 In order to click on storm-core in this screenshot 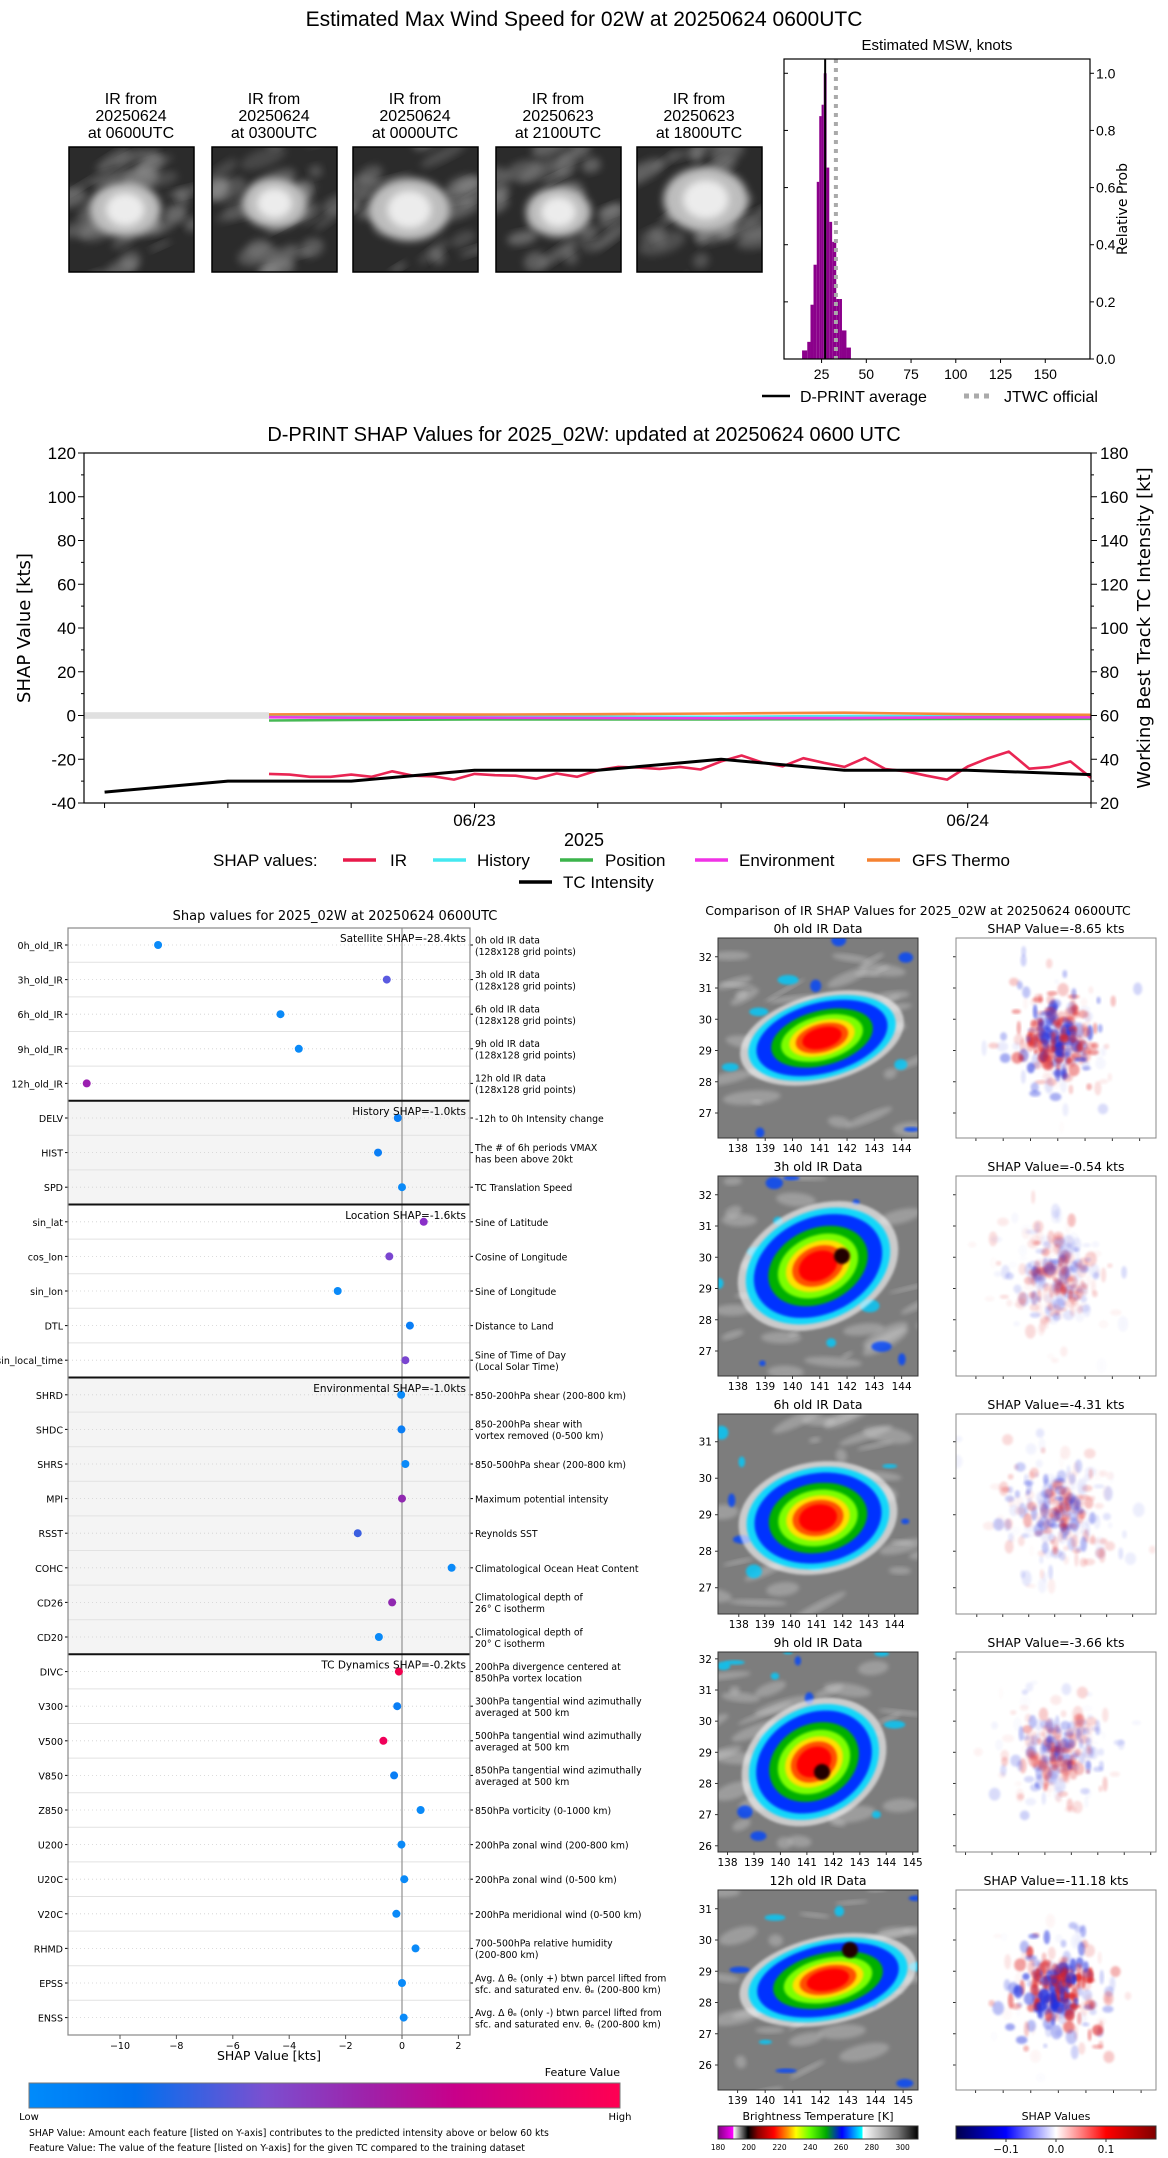, I will do `click(706, 199)`.